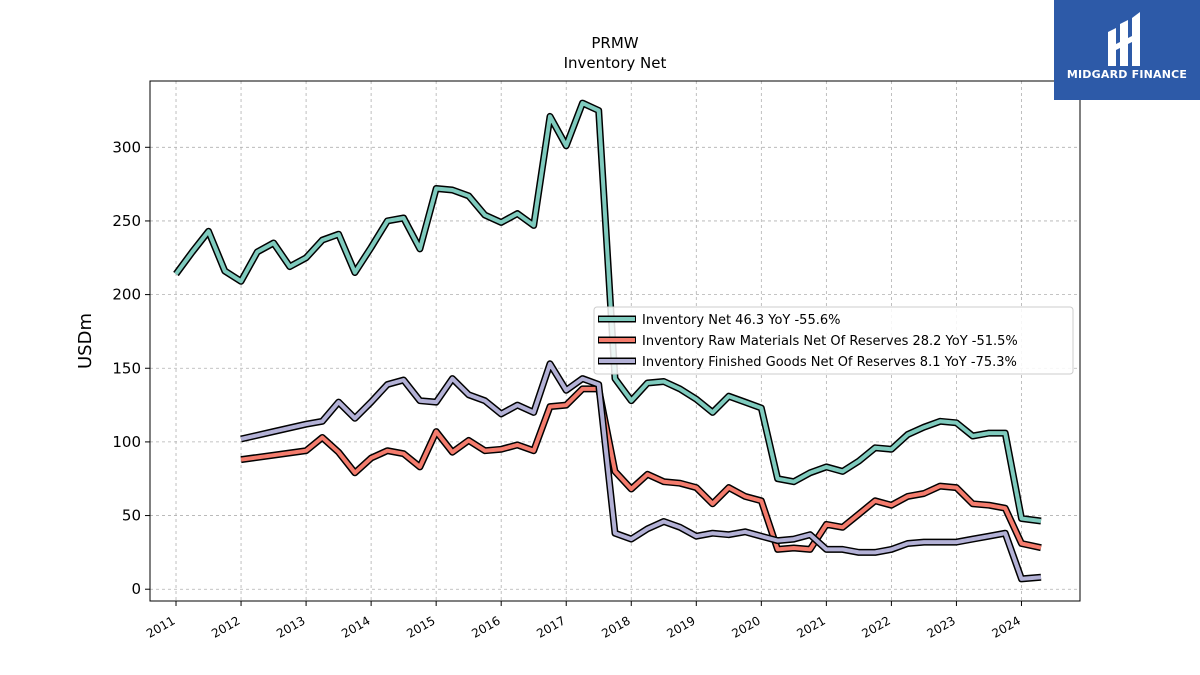  I want to click on y-tick-label: 50, so click(131, 516).